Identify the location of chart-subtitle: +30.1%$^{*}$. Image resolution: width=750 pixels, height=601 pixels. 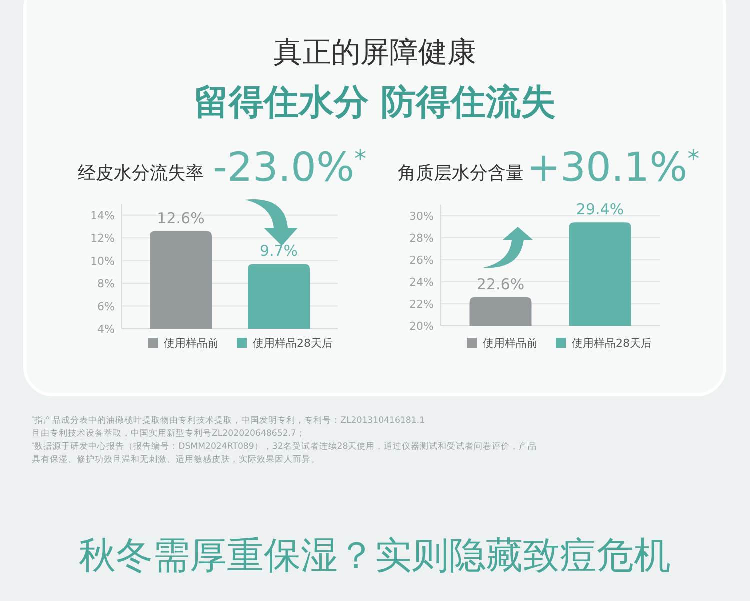
(613, 168).